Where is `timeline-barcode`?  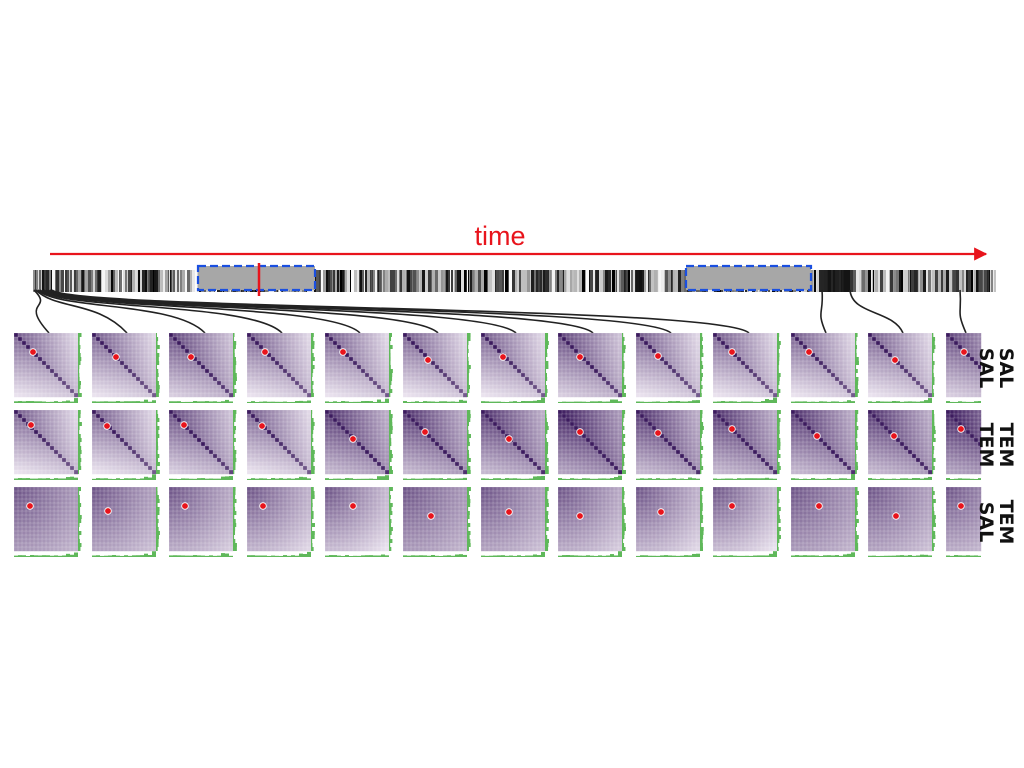
timeline-barcode is located at coordinates (514, 281).